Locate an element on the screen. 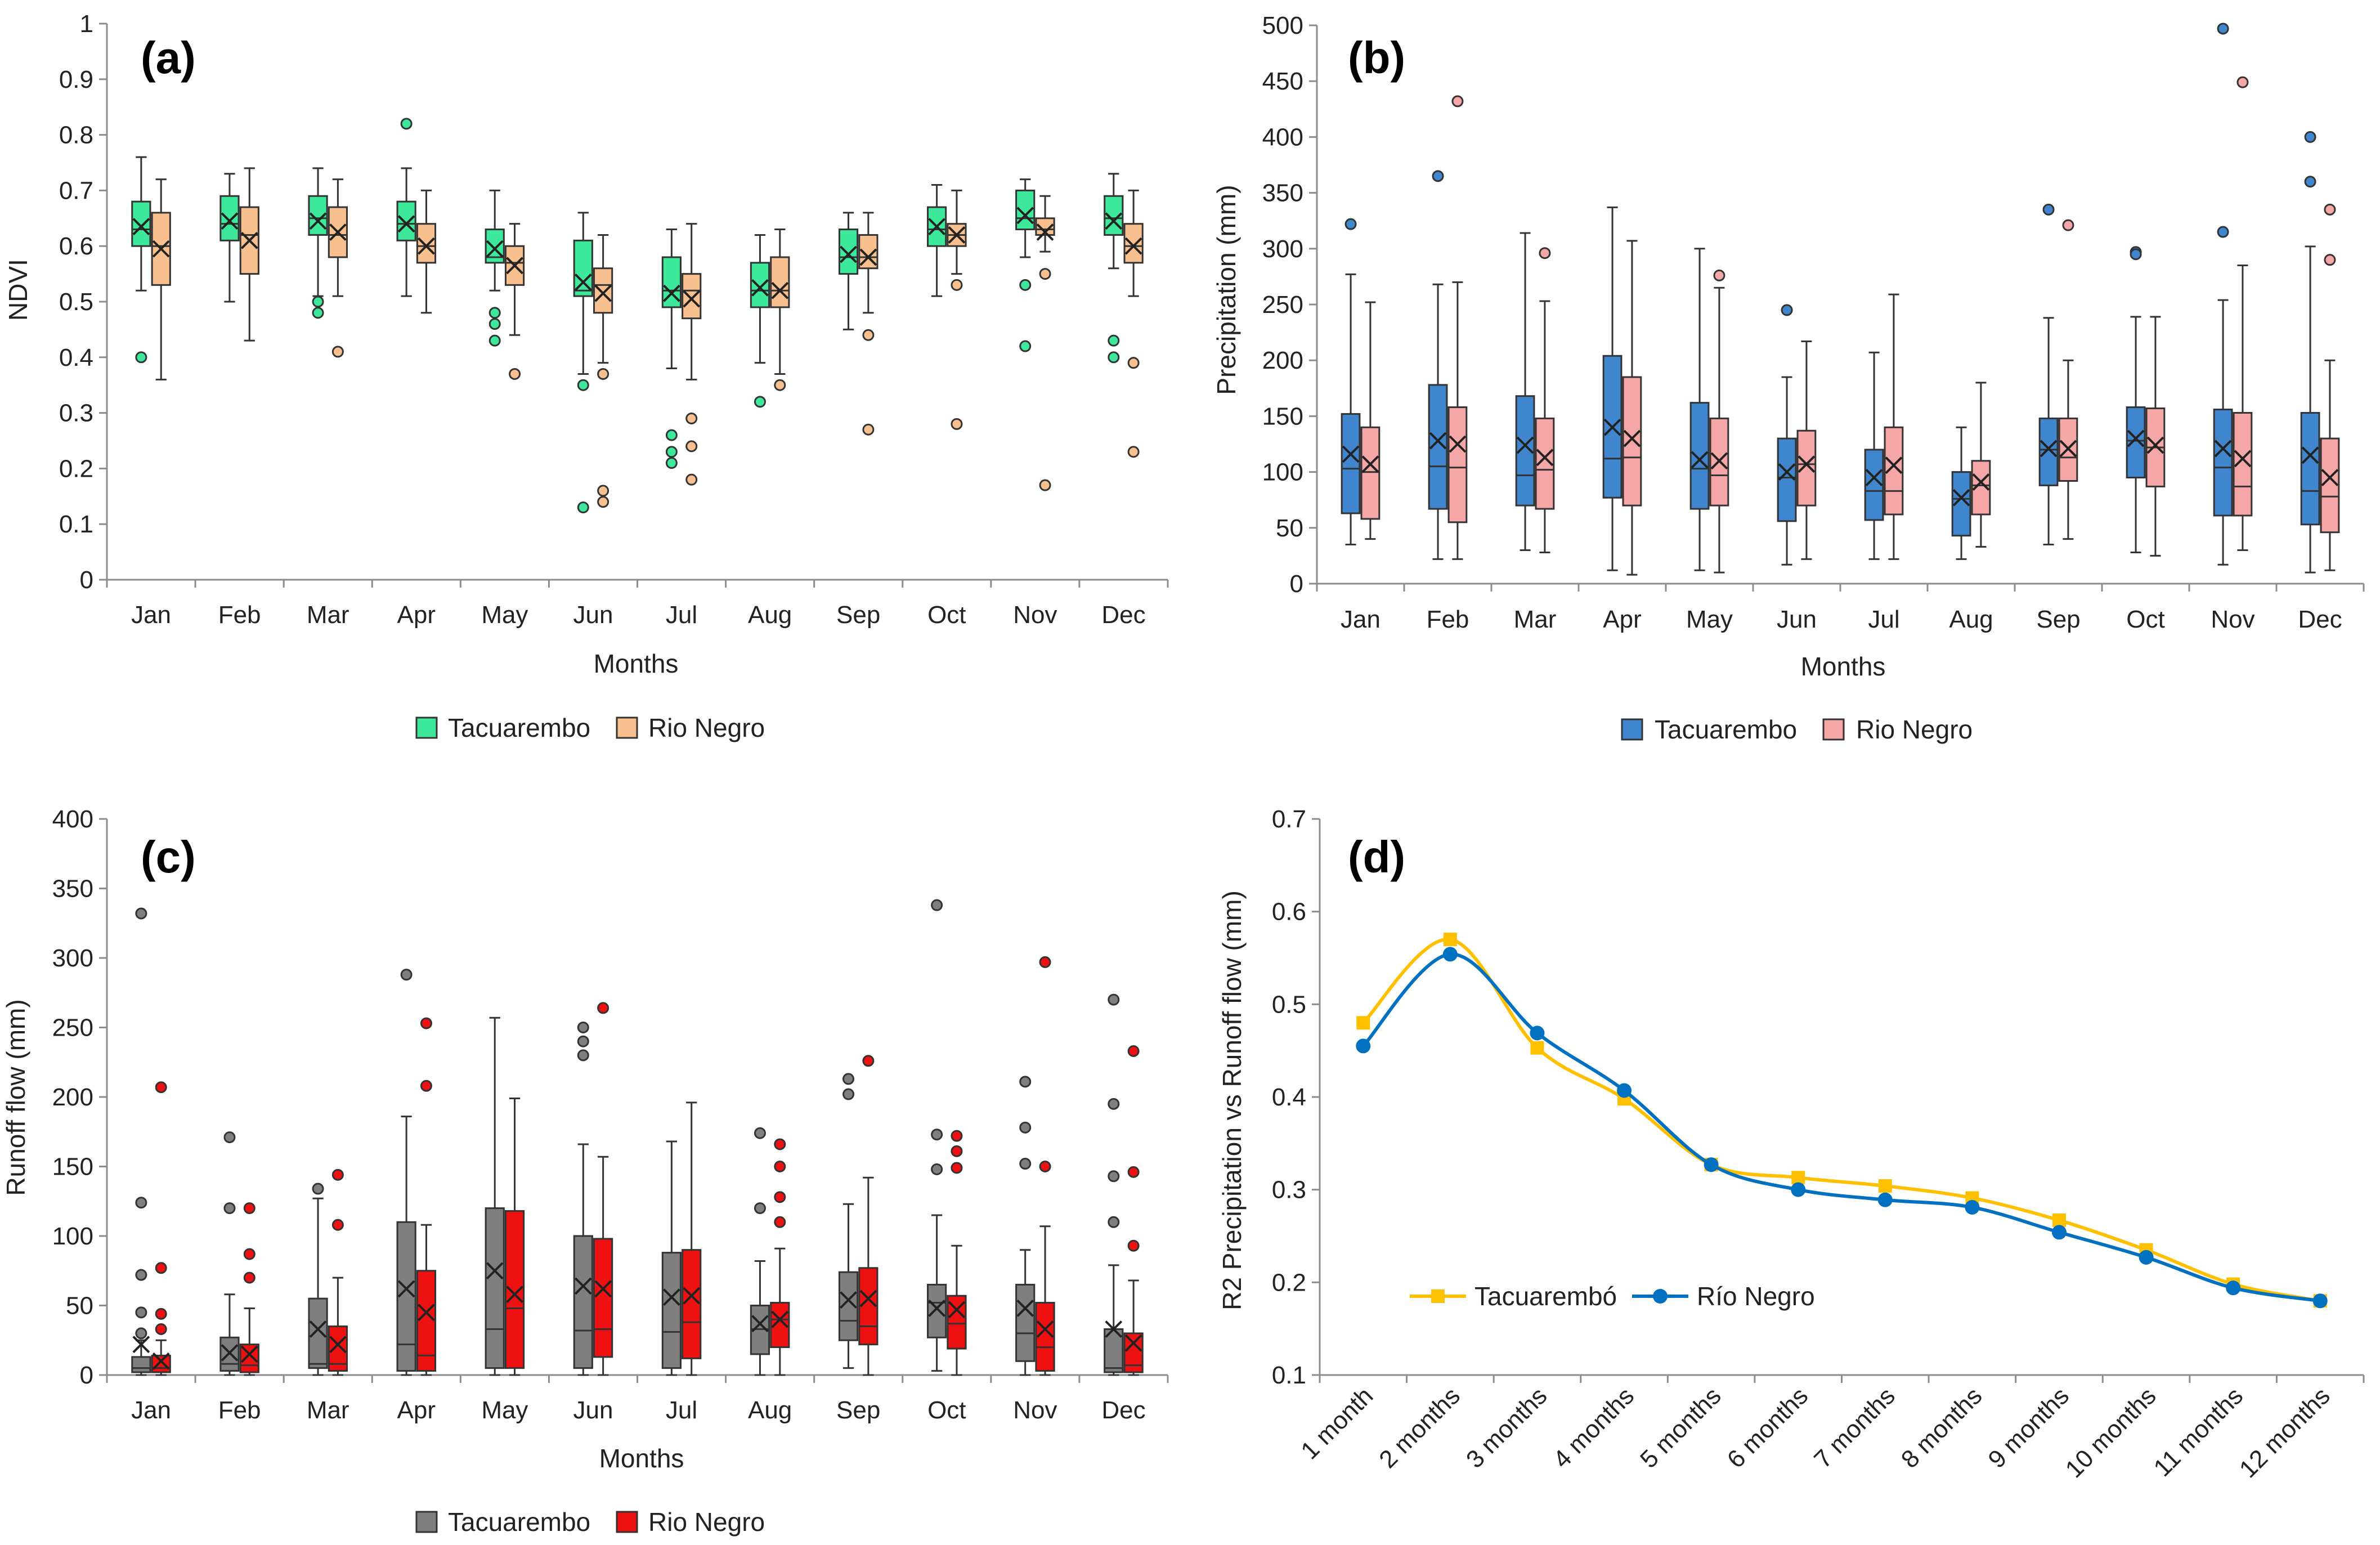  box-tacuarembo-dec is located at coordinates (1114, 1184).